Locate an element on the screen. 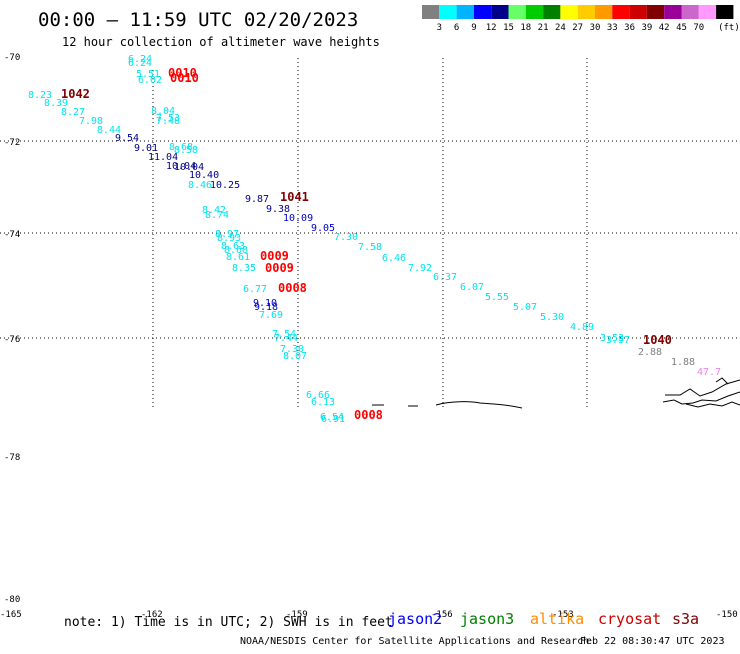 The image size is (740, 654). colorbar-tick-label: 12 is located at coordinates (491, 28).